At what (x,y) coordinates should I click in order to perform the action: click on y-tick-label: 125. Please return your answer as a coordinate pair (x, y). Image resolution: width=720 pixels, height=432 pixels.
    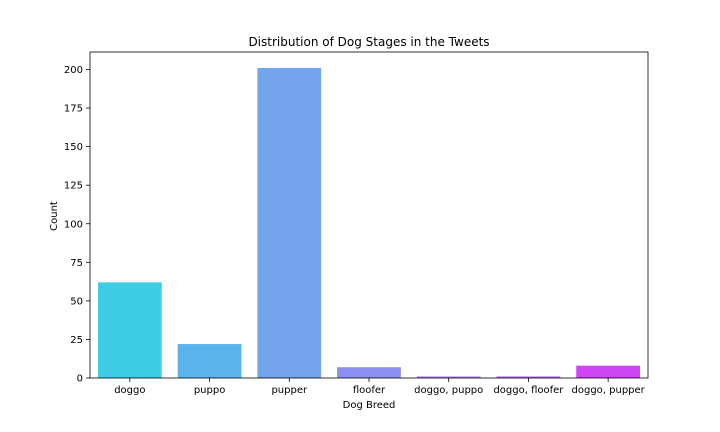
    Looking at the image, I should click on (73, 186).